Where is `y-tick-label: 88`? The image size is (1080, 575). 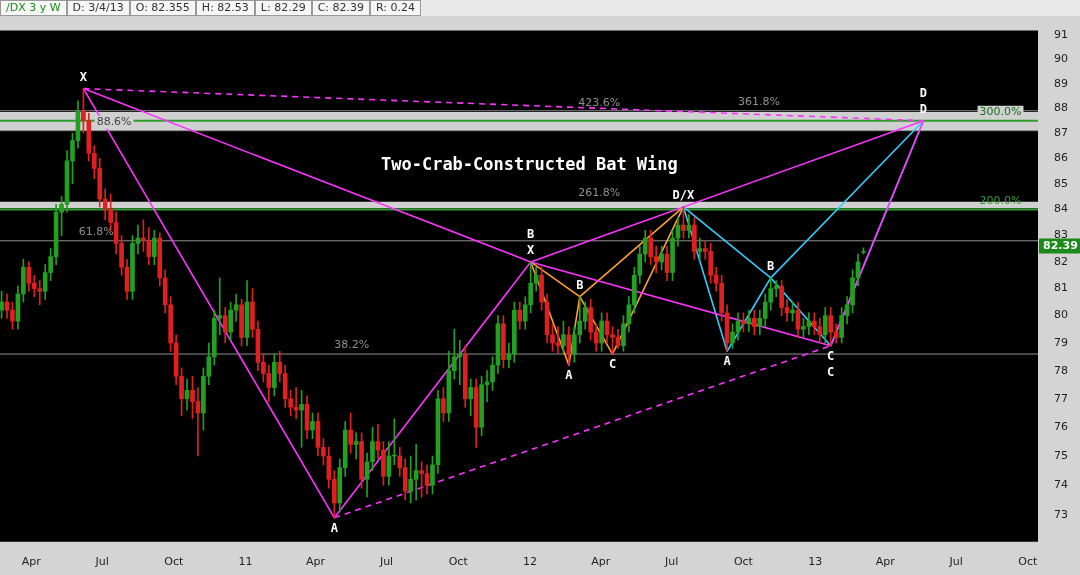 y-tick-label: 88 is located at coordinates (1061, 108).